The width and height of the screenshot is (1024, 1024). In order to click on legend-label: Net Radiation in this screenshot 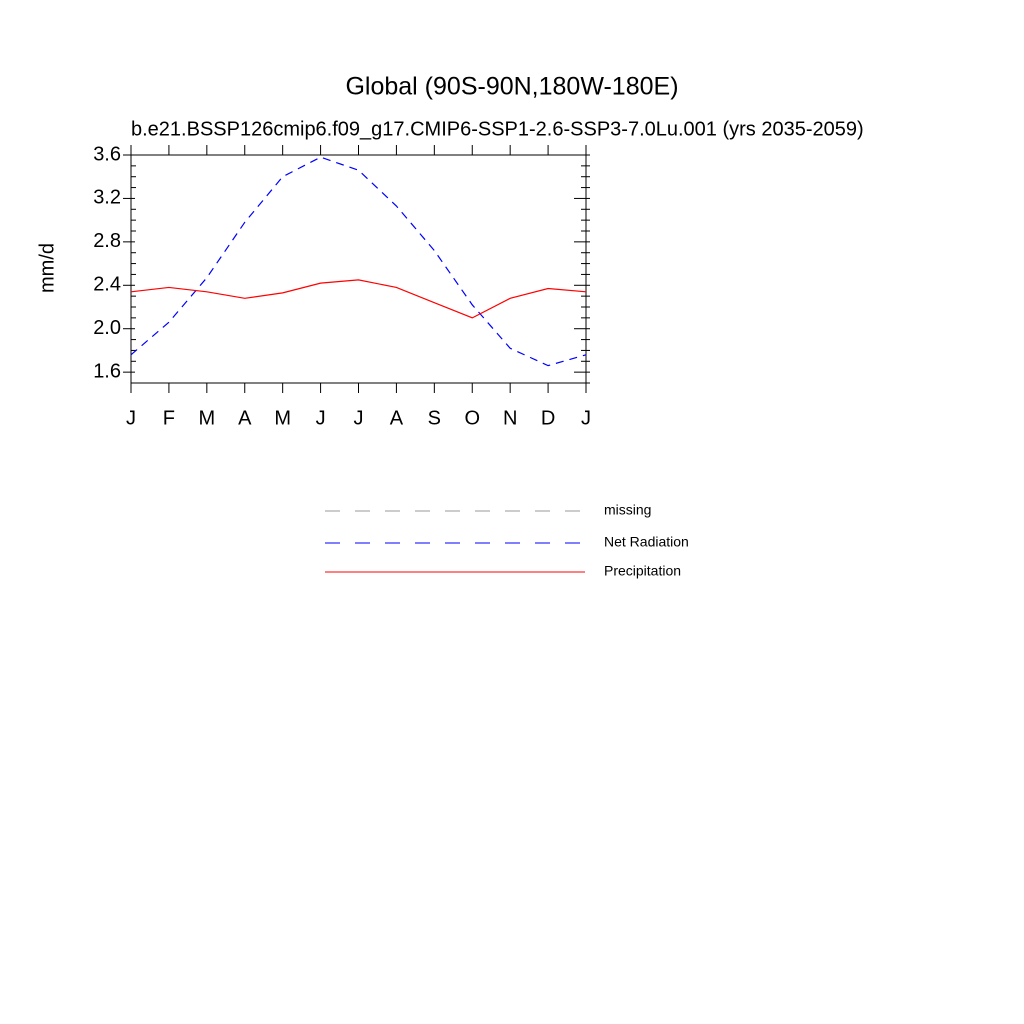, I will do `click(646, 542)`.